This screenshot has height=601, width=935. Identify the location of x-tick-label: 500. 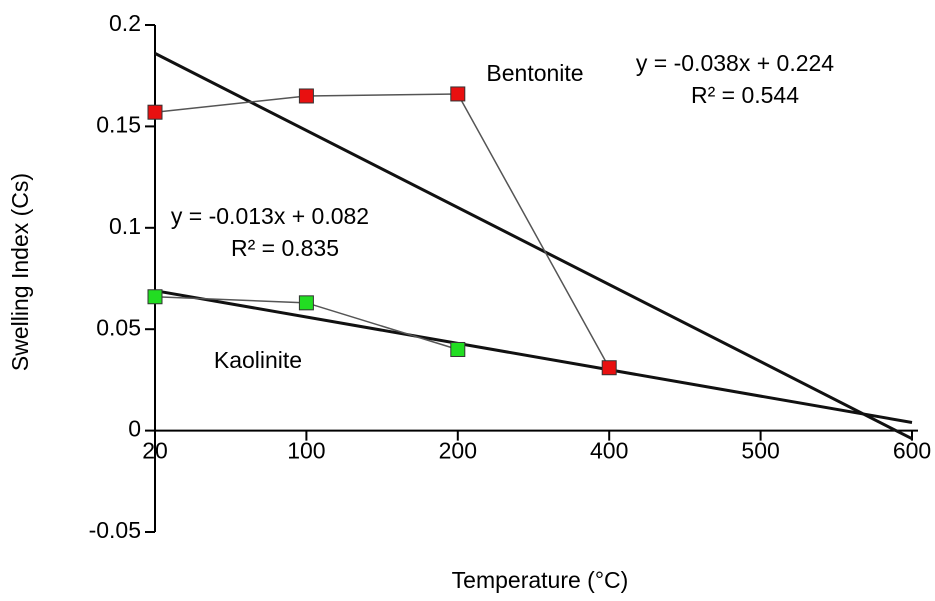
(760, 451).